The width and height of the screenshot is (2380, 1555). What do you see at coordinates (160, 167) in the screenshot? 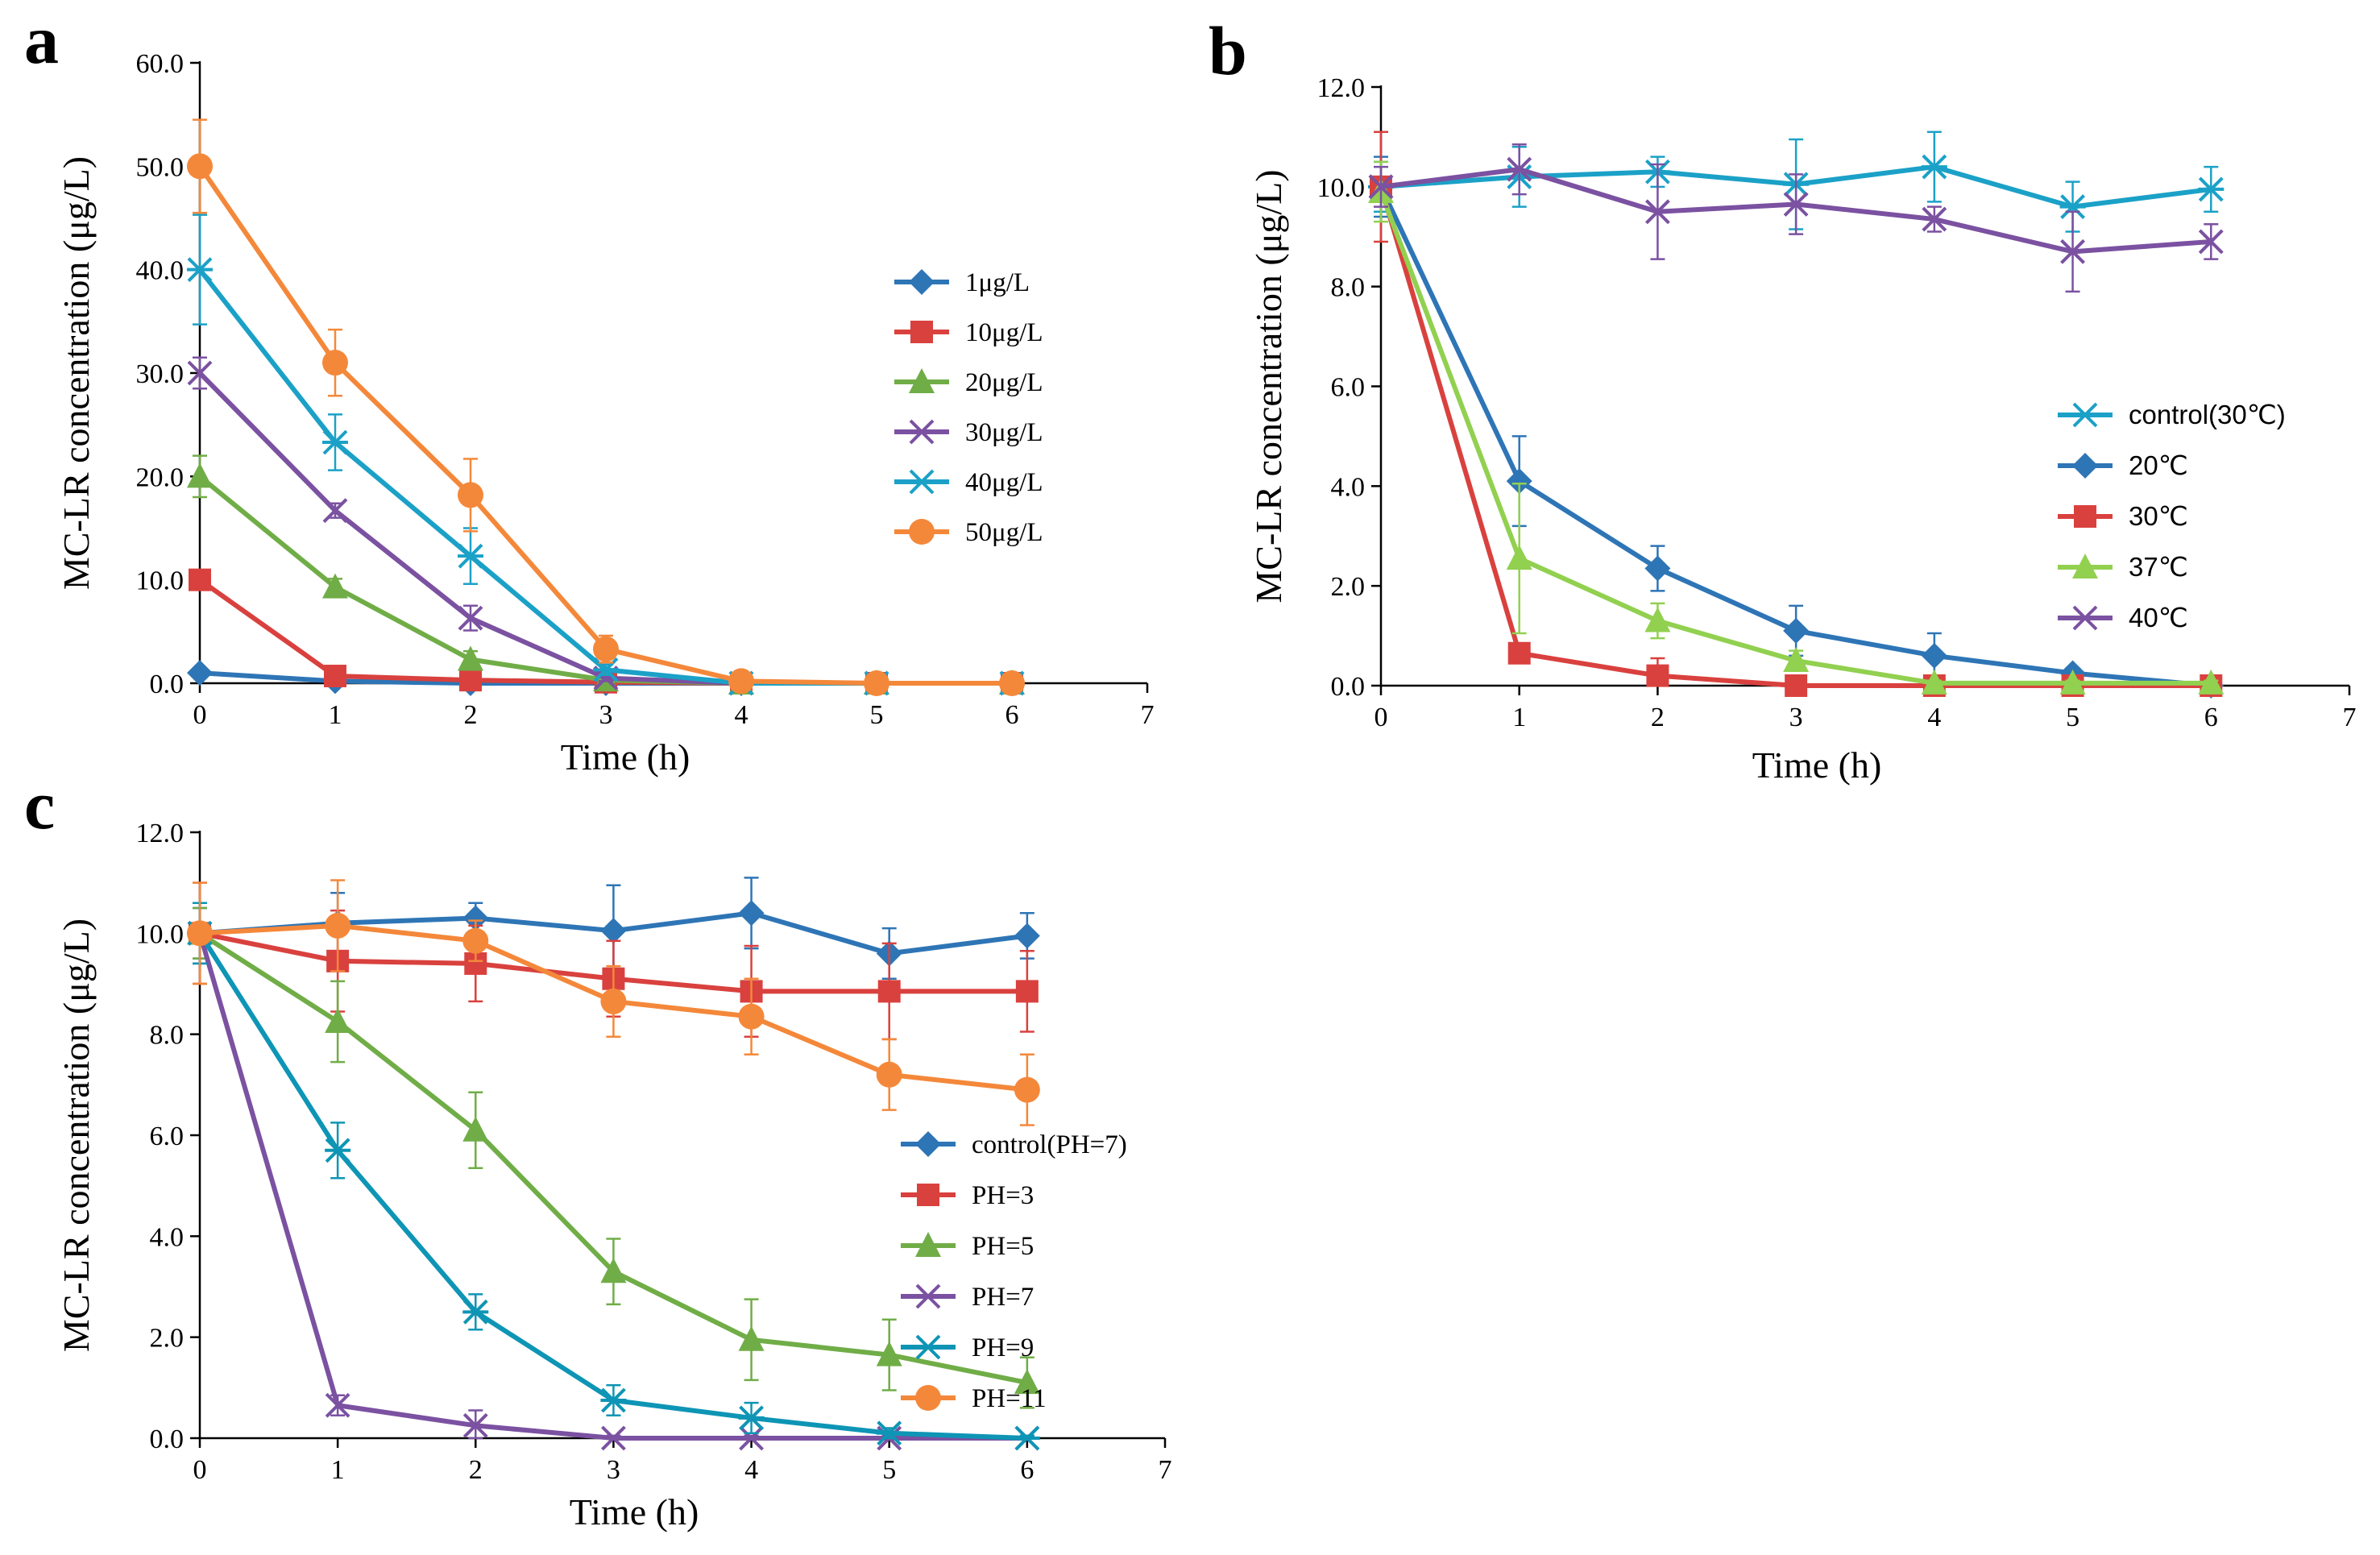
I see `y-tick-label: 50.0` at bounding box center [160, 167].